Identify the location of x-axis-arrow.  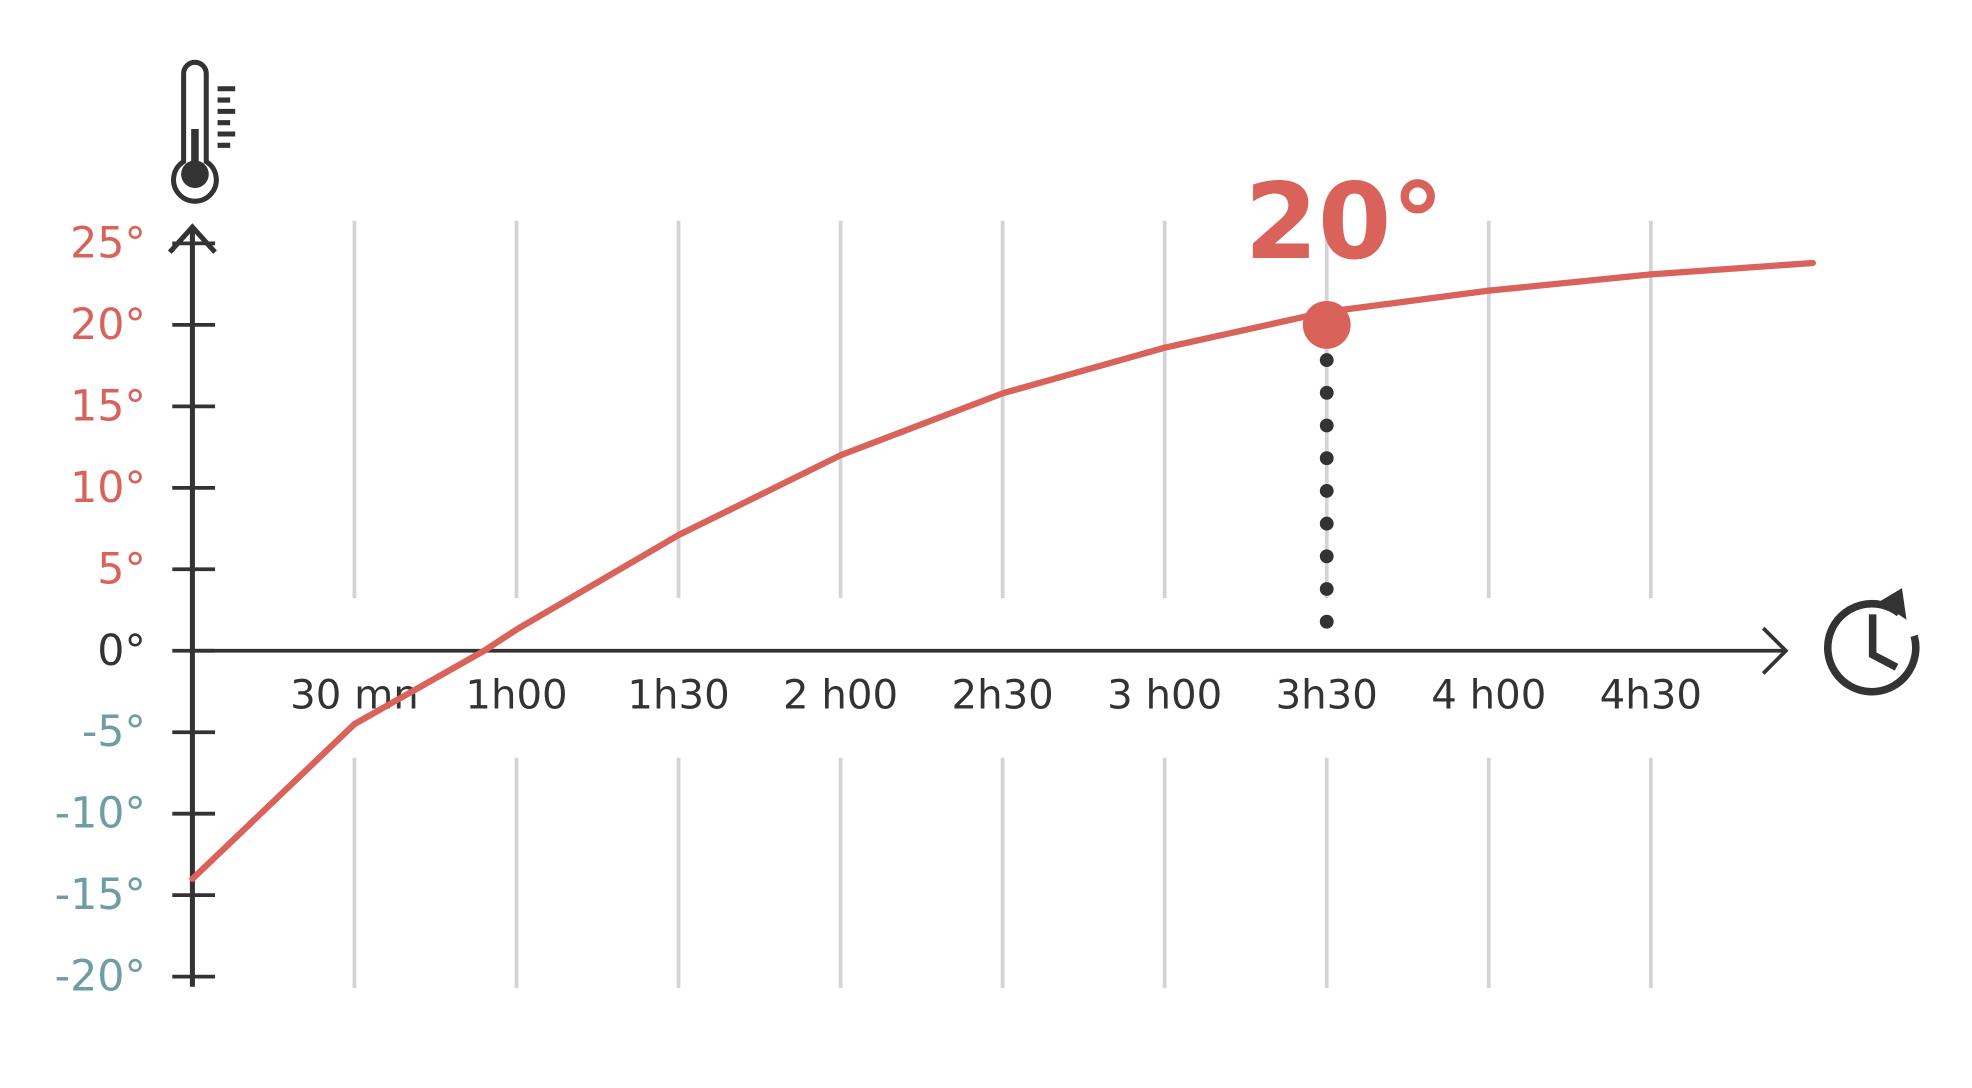
(1775, 650).